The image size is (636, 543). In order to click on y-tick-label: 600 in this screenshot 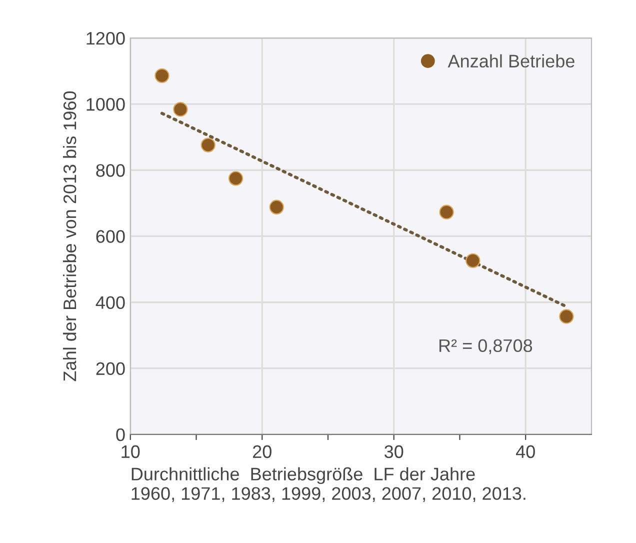, I will do `click(110, 236)`.